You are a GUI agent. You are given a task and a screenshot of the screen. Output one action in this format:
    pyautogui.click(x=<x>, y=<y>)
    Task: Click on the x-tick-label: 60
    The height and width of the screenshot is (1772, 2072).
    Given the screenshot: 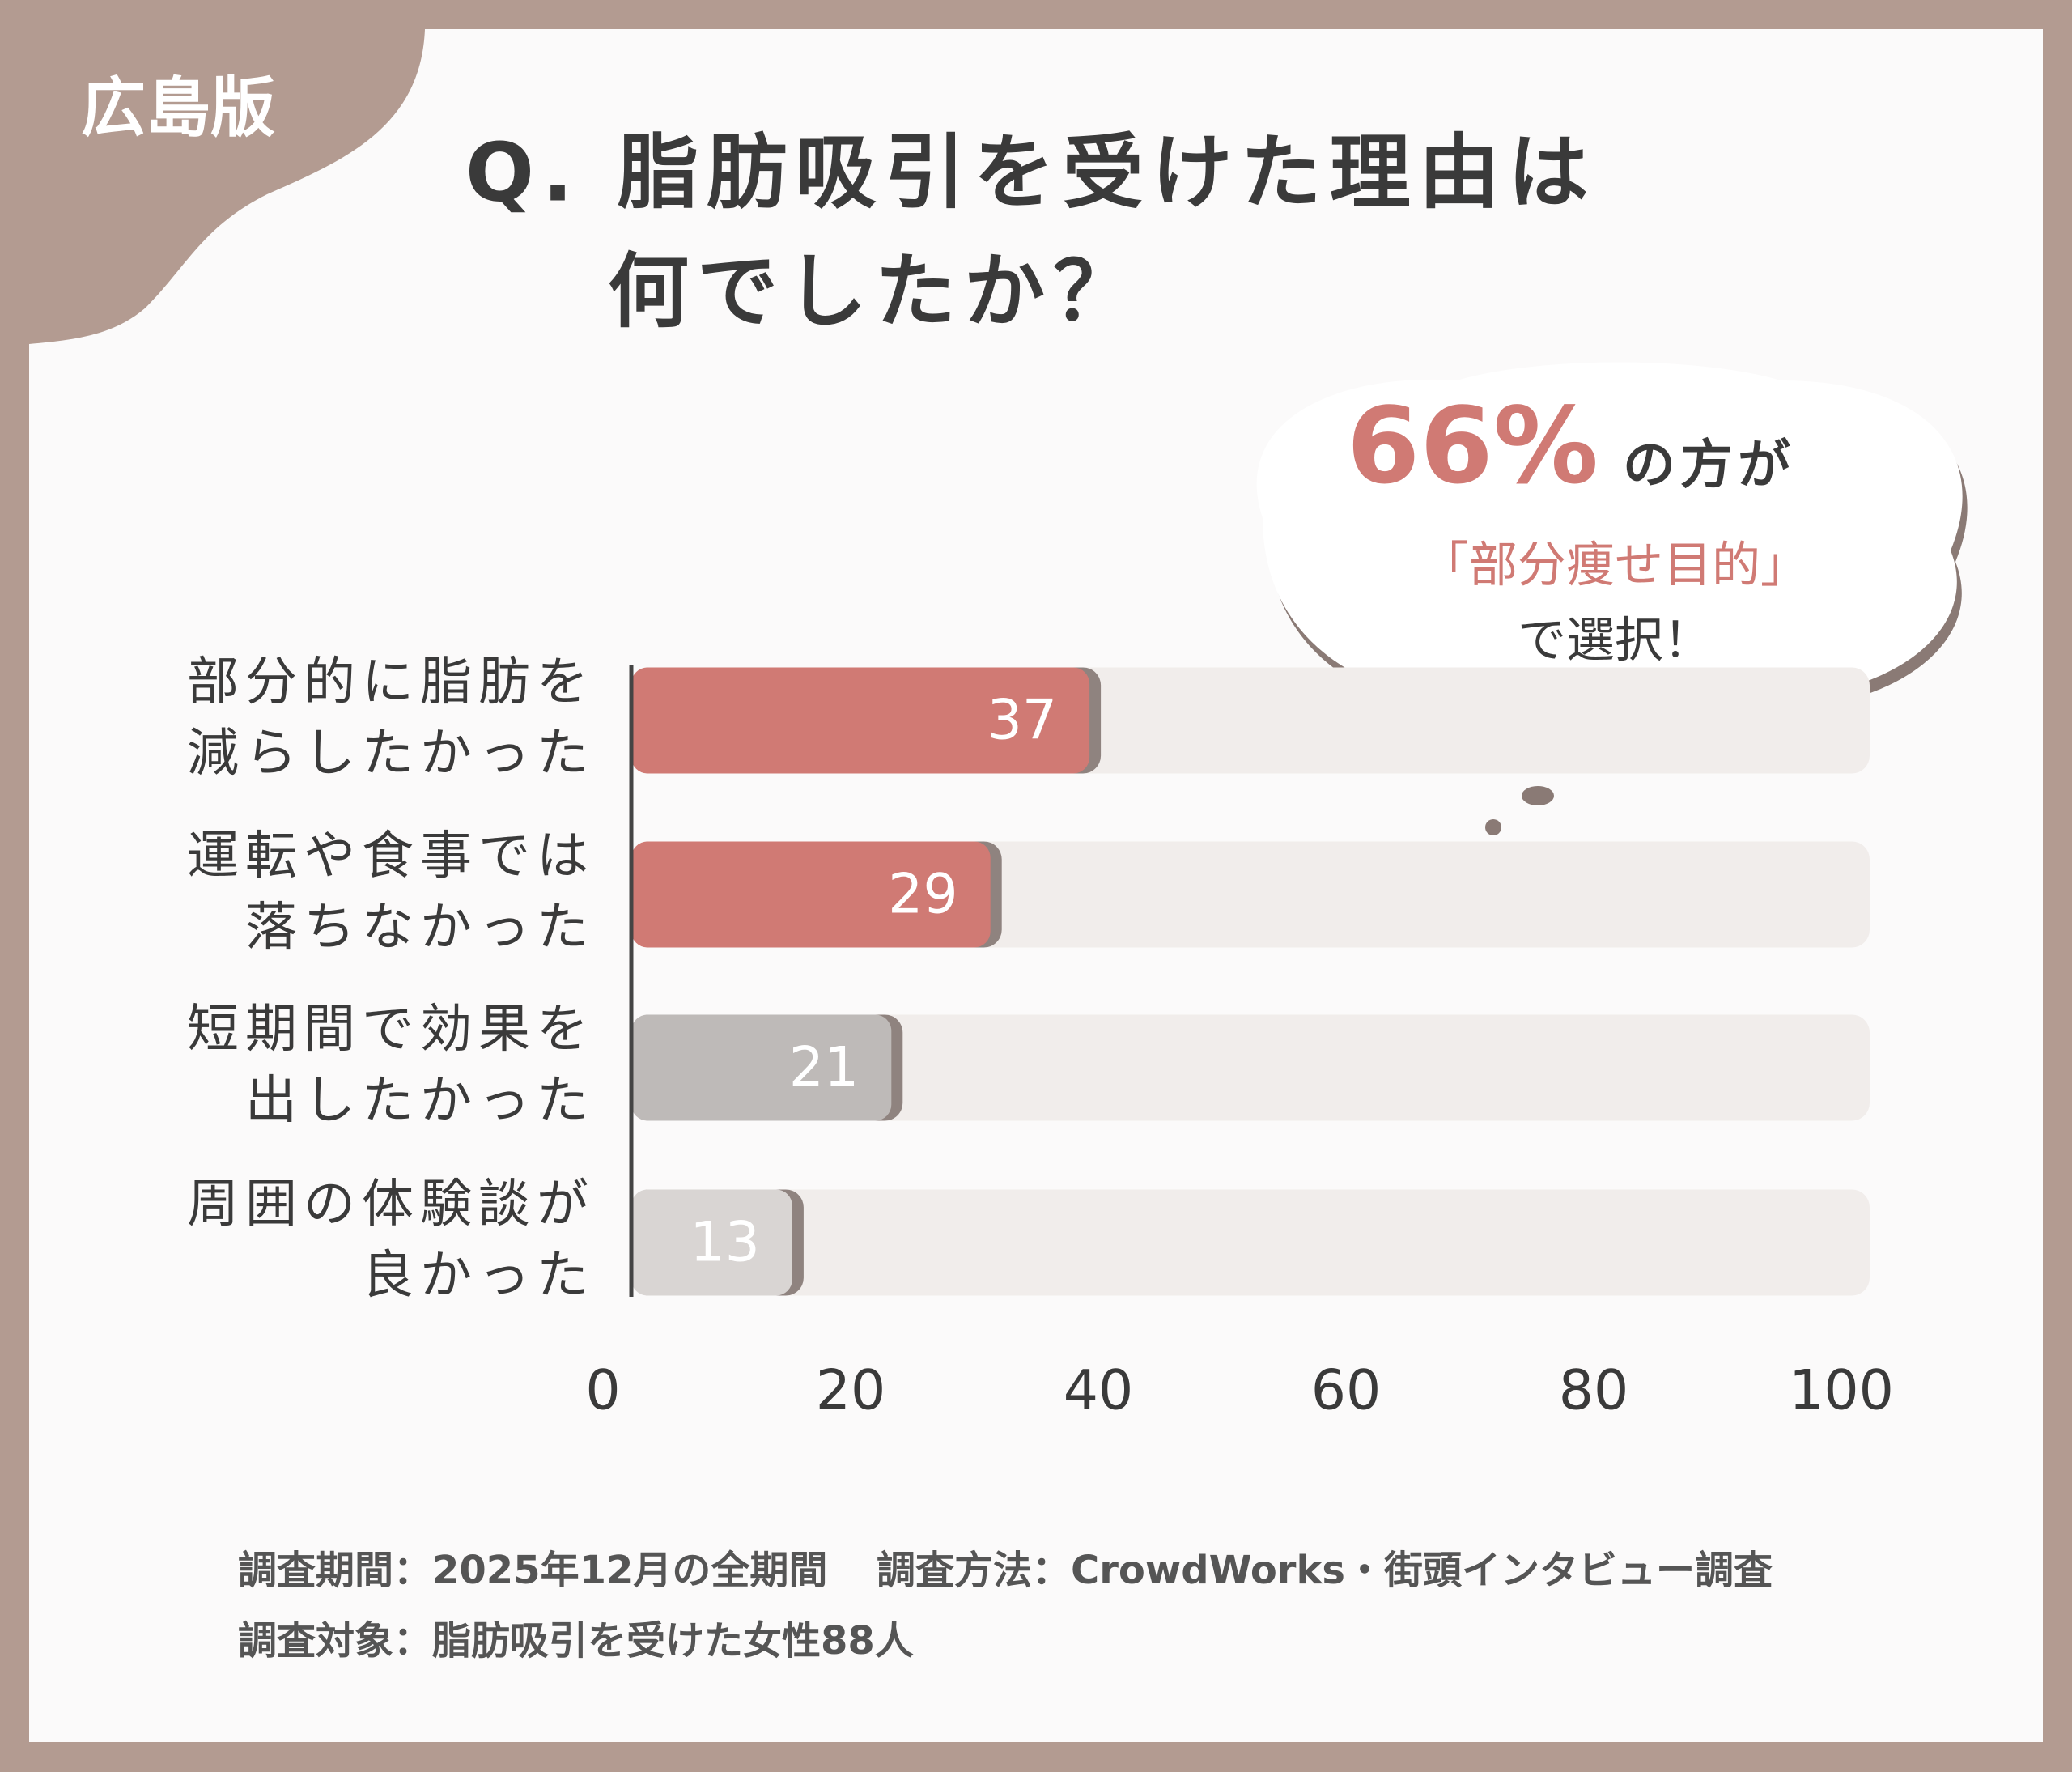 What is the action you would take?
    pyautogui.click(x=1346, y=1391)
    